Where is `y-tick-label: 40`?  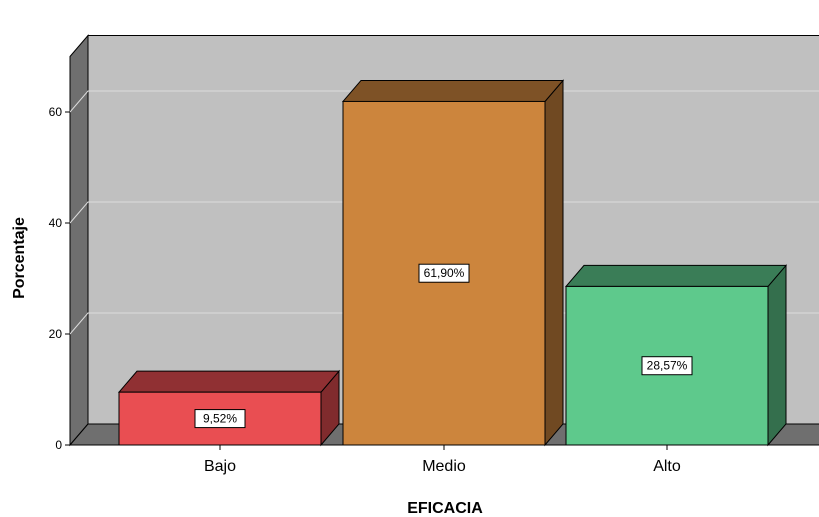 y-tick-label: 40 is located at coordinates (56, 223).